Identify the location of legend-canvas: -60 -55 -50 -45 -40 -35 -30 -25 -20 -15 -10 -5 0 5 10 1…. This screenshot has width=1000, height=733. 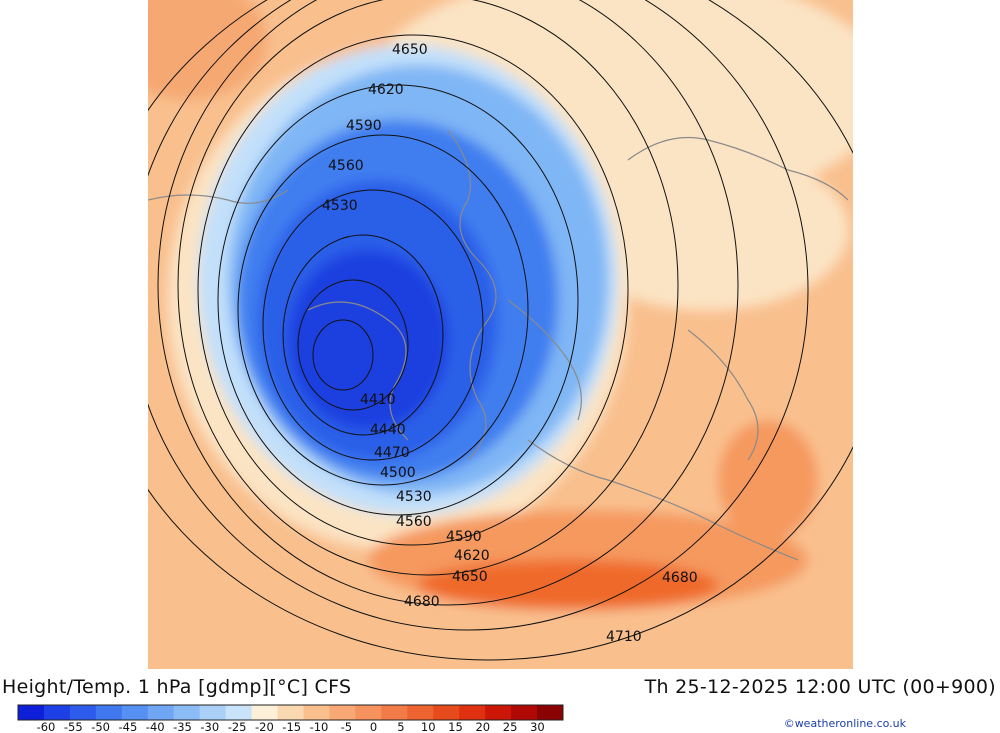
(290, 718).